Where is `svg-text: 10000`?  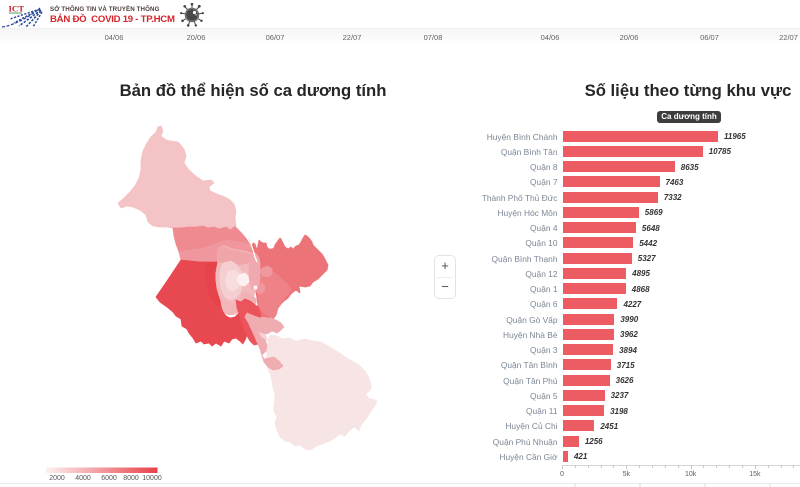
svg-text: 10000 is located at coordinates (152, 478).